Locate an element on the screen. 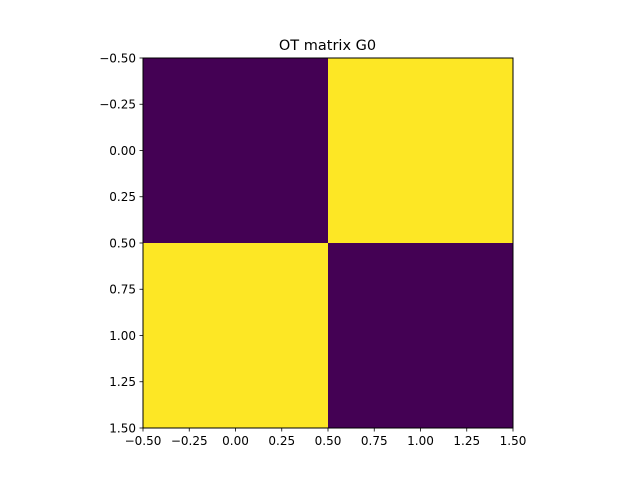  y-tick-label: 1.25 is located at coordinates (122, 382).